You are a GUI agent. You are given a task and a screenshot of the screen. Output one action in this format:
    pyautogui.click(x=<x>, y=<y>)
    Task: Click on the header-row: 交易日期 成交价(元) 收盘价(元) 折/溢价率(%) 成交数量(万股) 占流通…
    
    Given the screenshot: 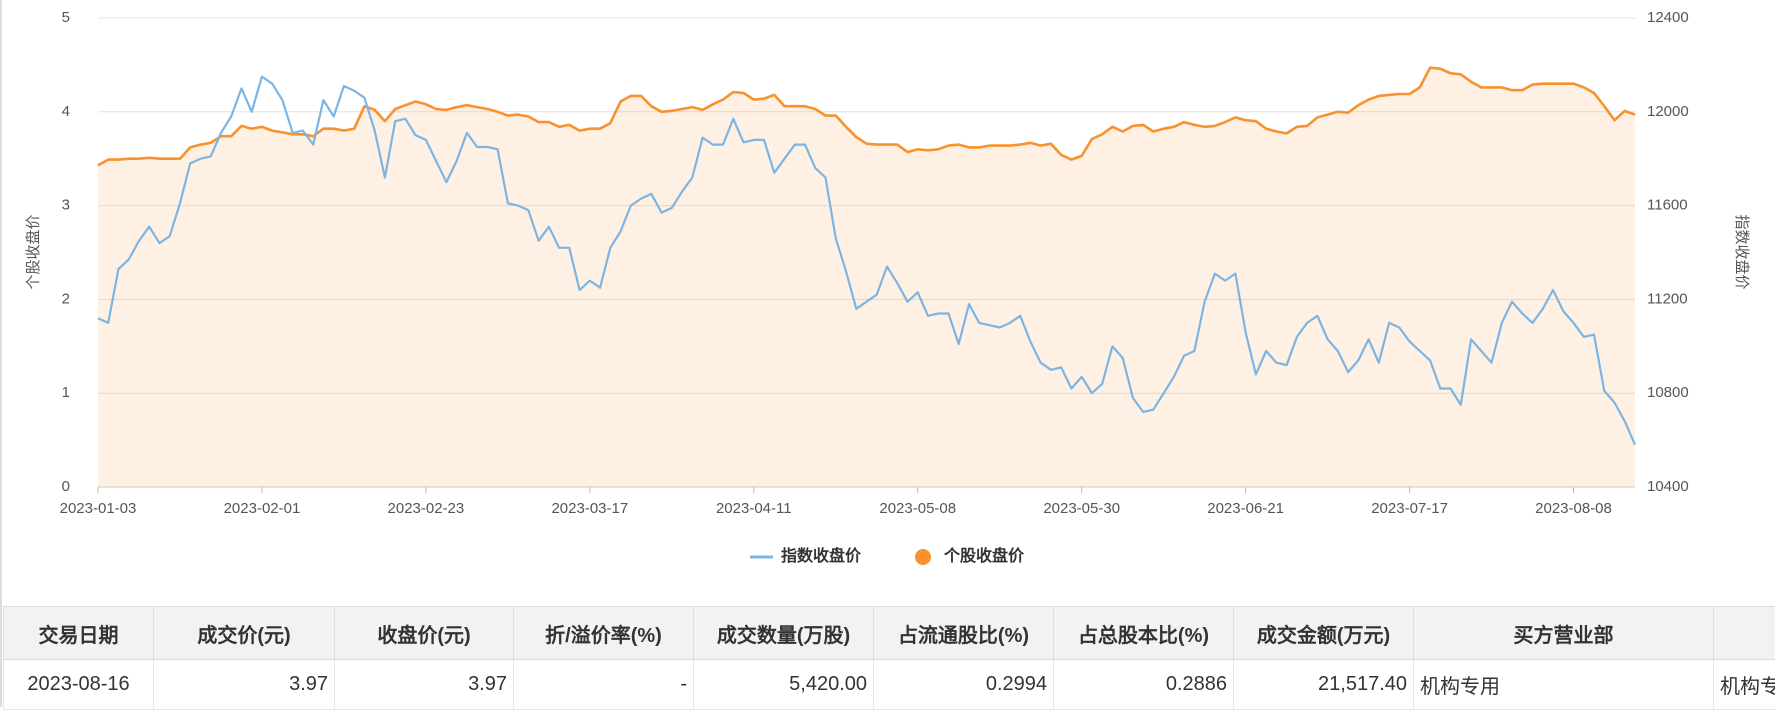 What is the action you would take?
    pyautogui.click(x=889, y=633)
    